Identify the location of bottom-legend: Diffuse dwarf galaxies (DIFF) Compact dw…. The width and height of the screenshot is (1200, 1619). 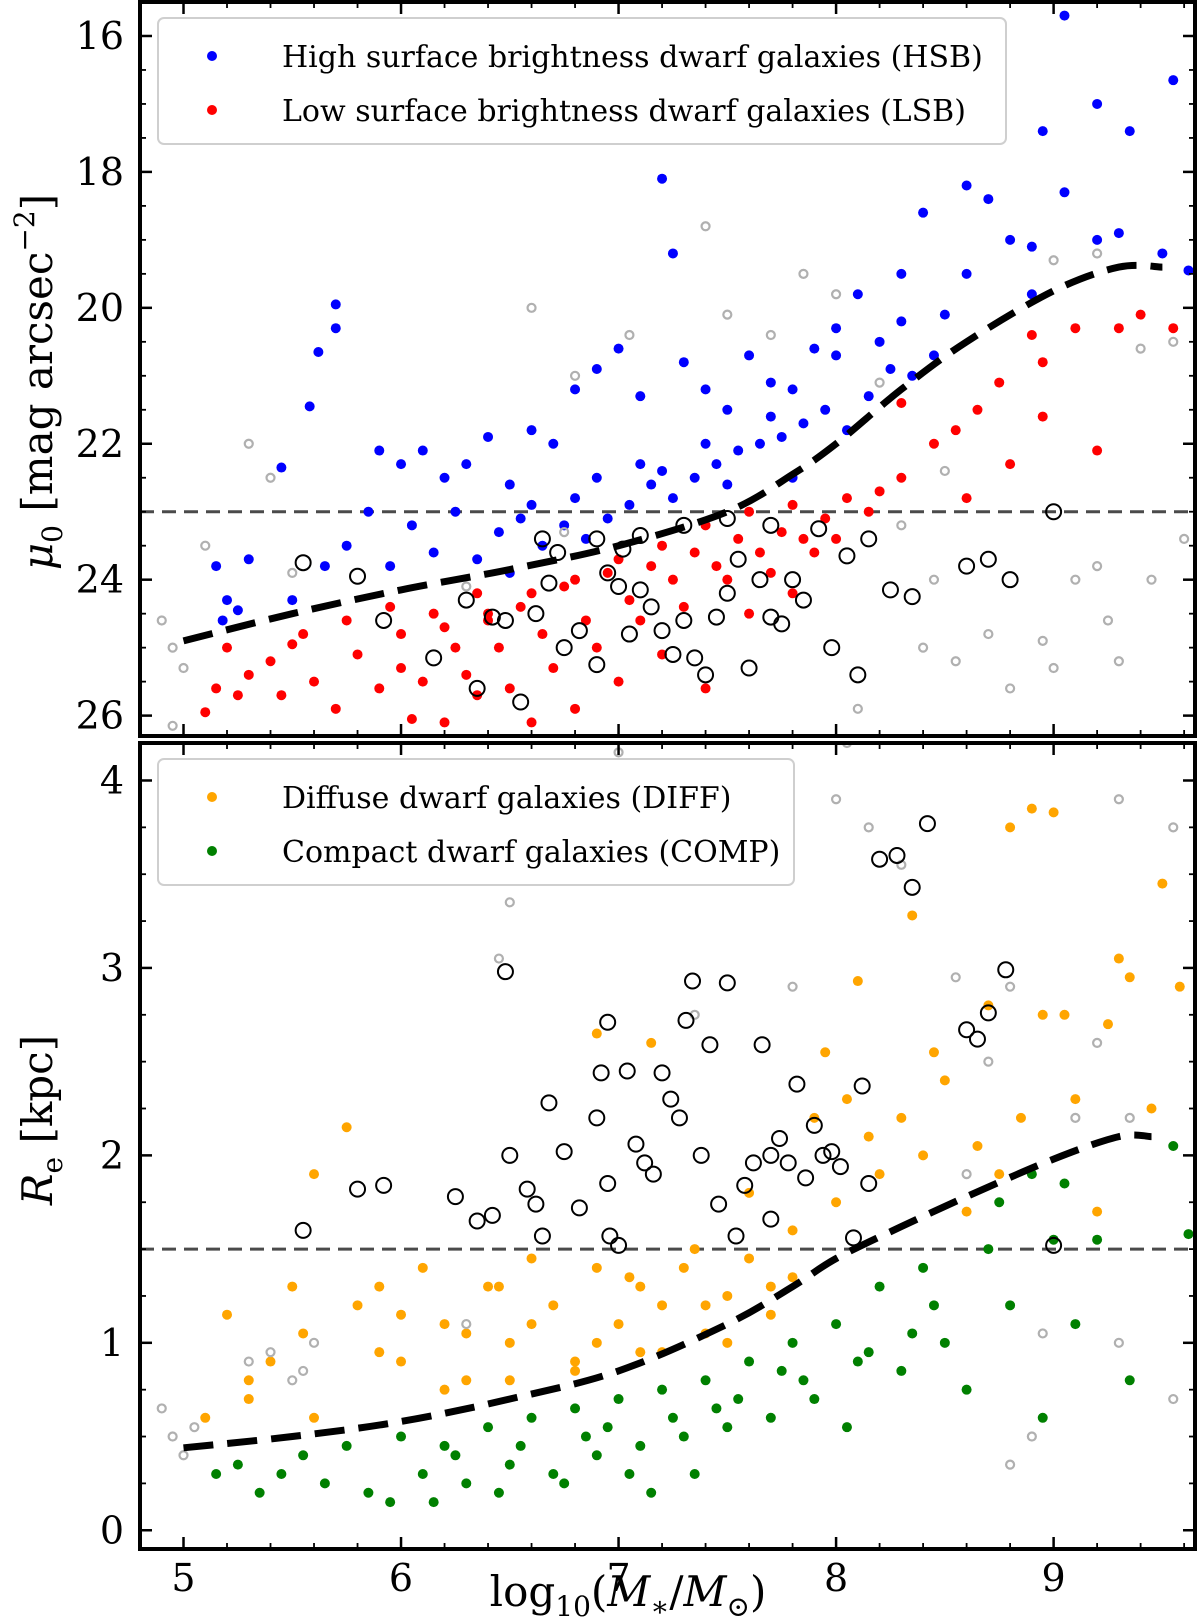
(476, 822).